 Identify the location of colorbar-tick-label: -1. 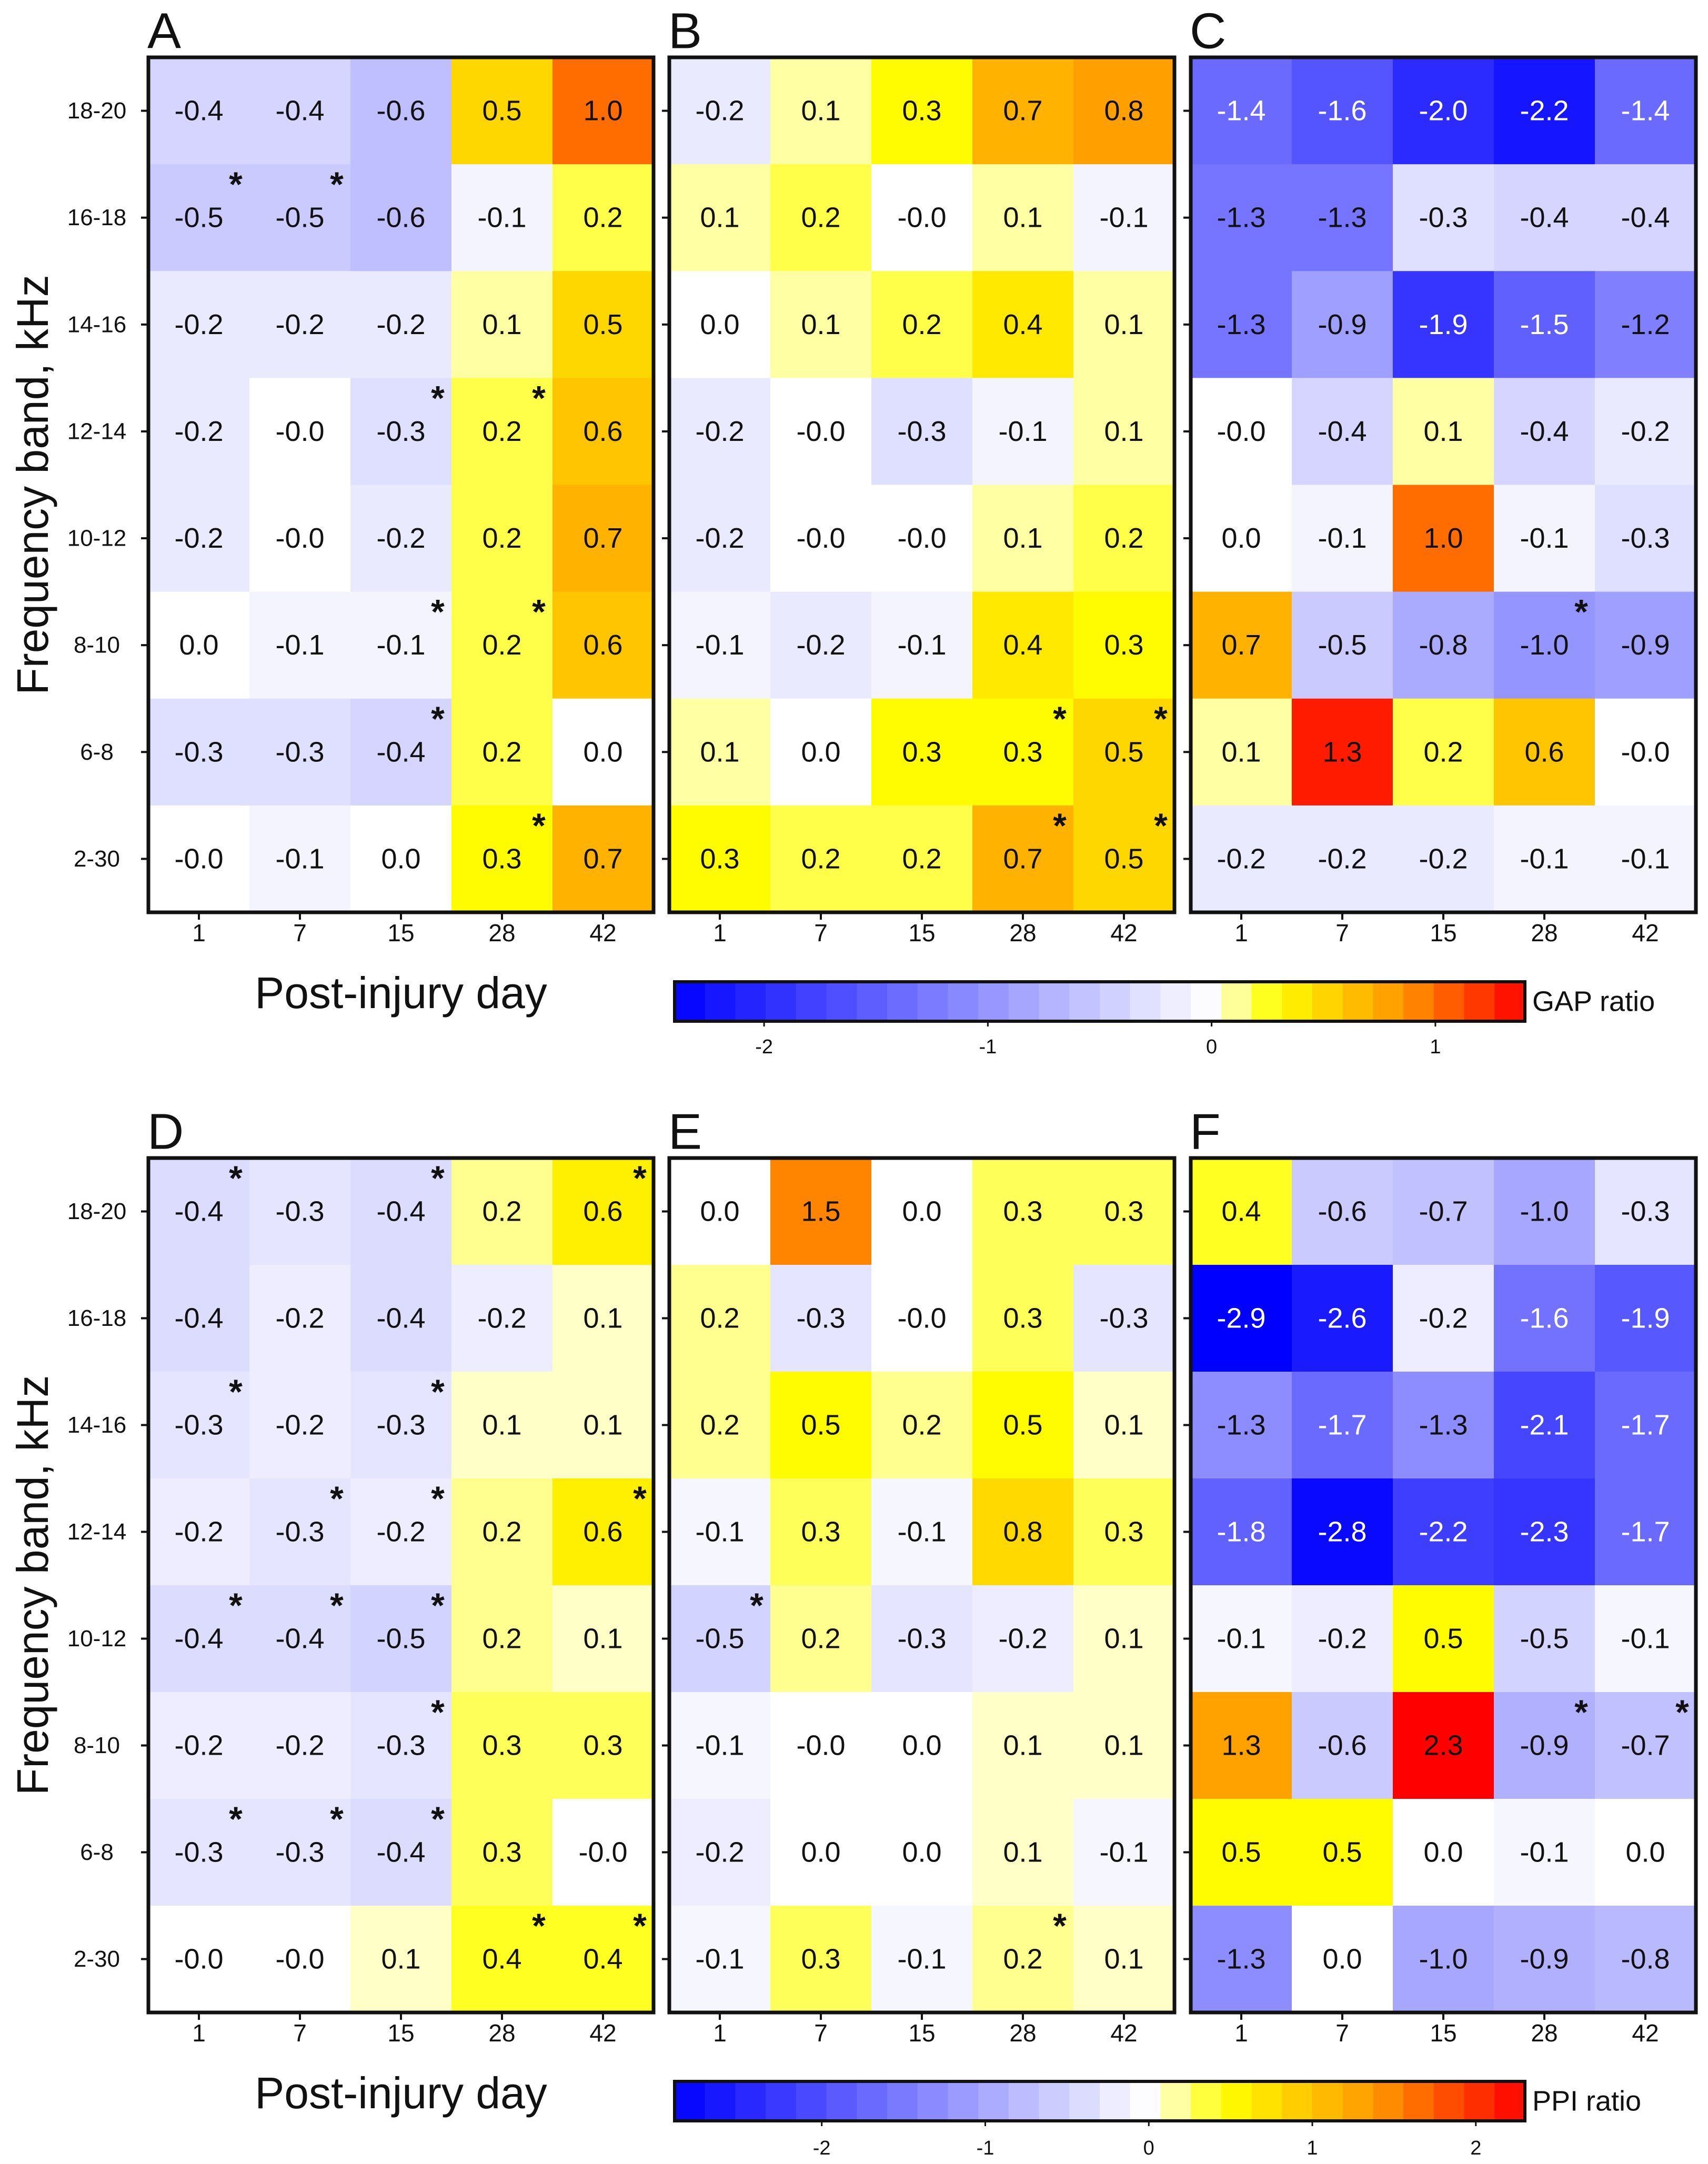
(988, 1047).